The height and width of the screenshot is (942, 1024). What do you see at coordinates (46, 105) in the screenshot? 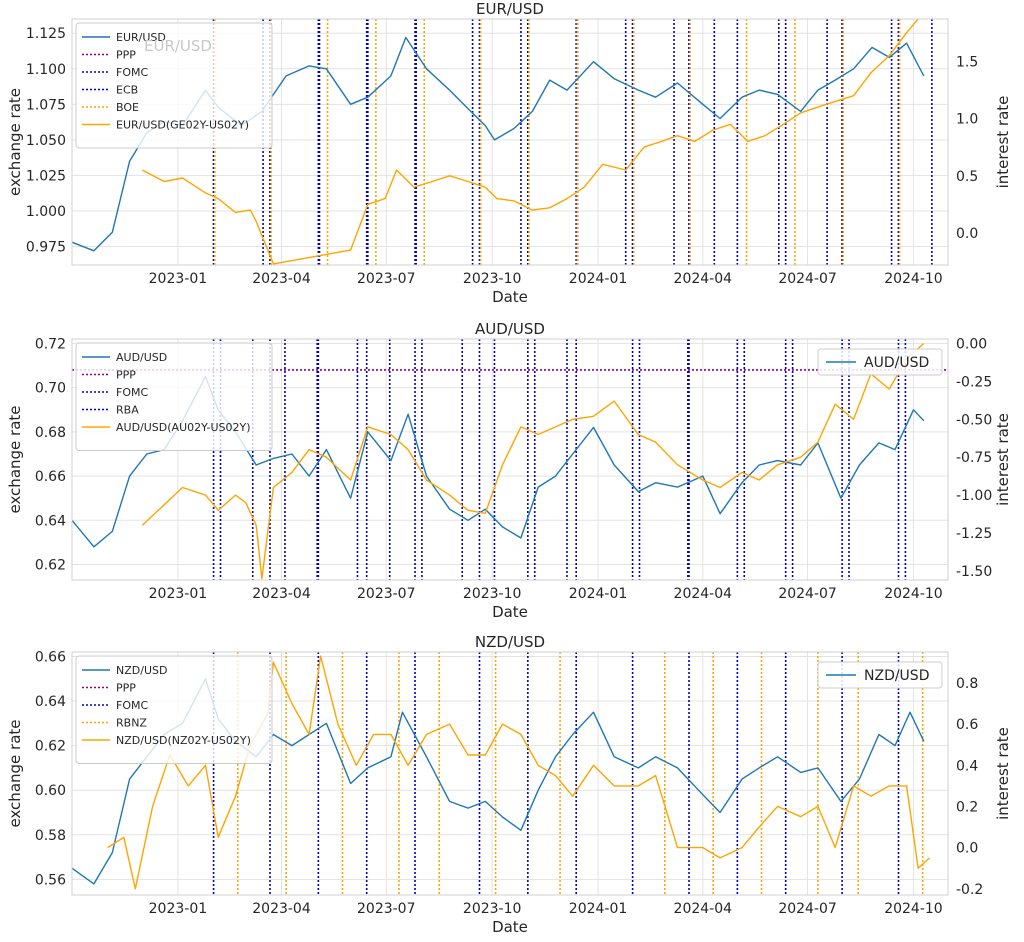
I see `y-tick-label: 1.075` at bounding box center [46, 105].